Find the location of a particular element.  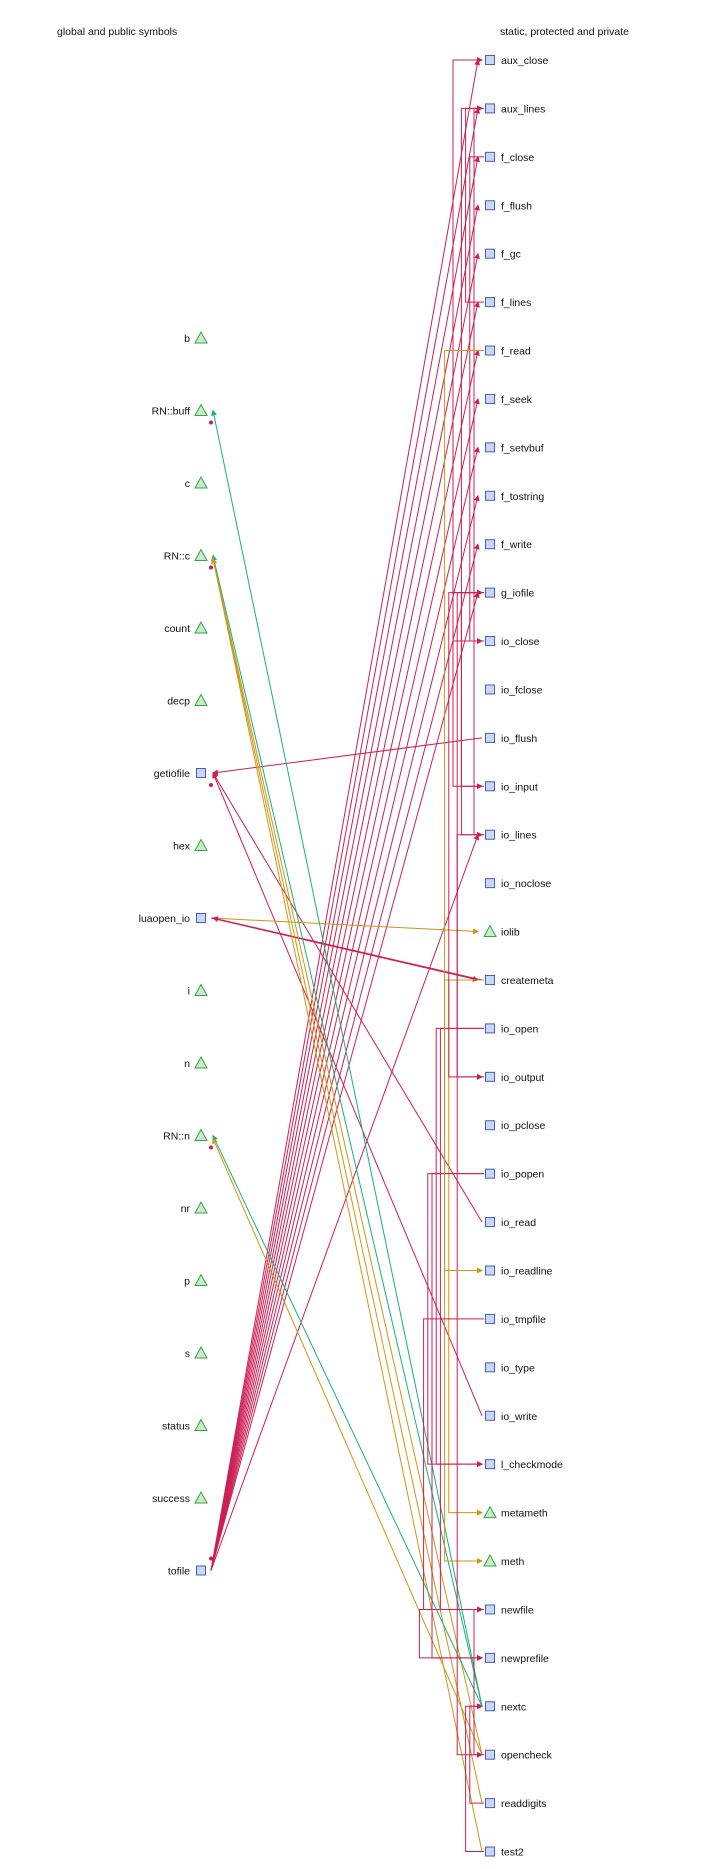

right-symbol-iolib: iolib is located at coordinates (501, 931).